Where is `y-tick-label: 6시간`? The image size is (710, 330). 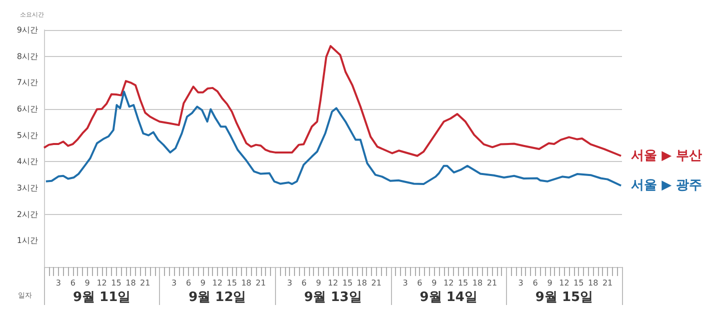
y-tick-label: 6시간 is located at coordinates (27, 109).